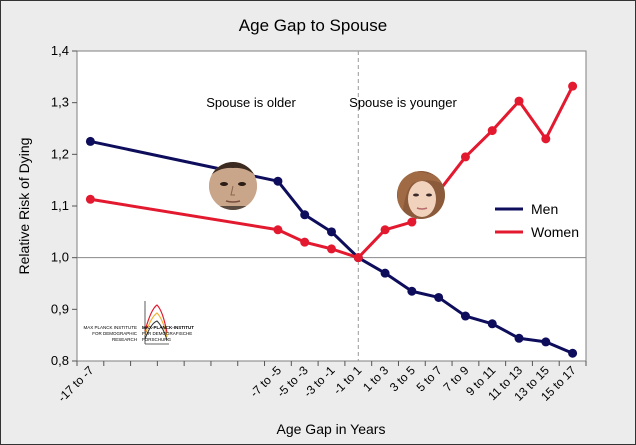  I want to click on x-tick-label: -17 to -7, so click(76, 384).